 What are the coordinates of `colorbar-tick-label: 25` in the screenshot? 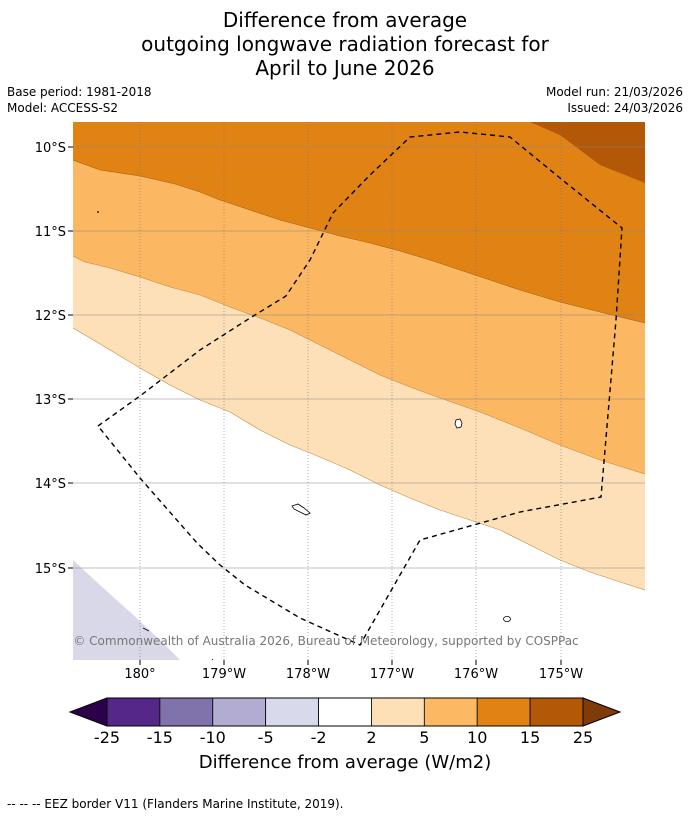 It's located at (583, 737).